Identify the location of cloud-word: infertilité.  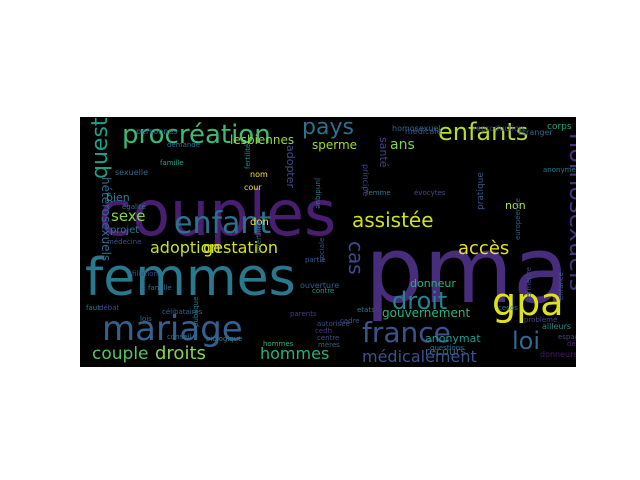
(259, 237).